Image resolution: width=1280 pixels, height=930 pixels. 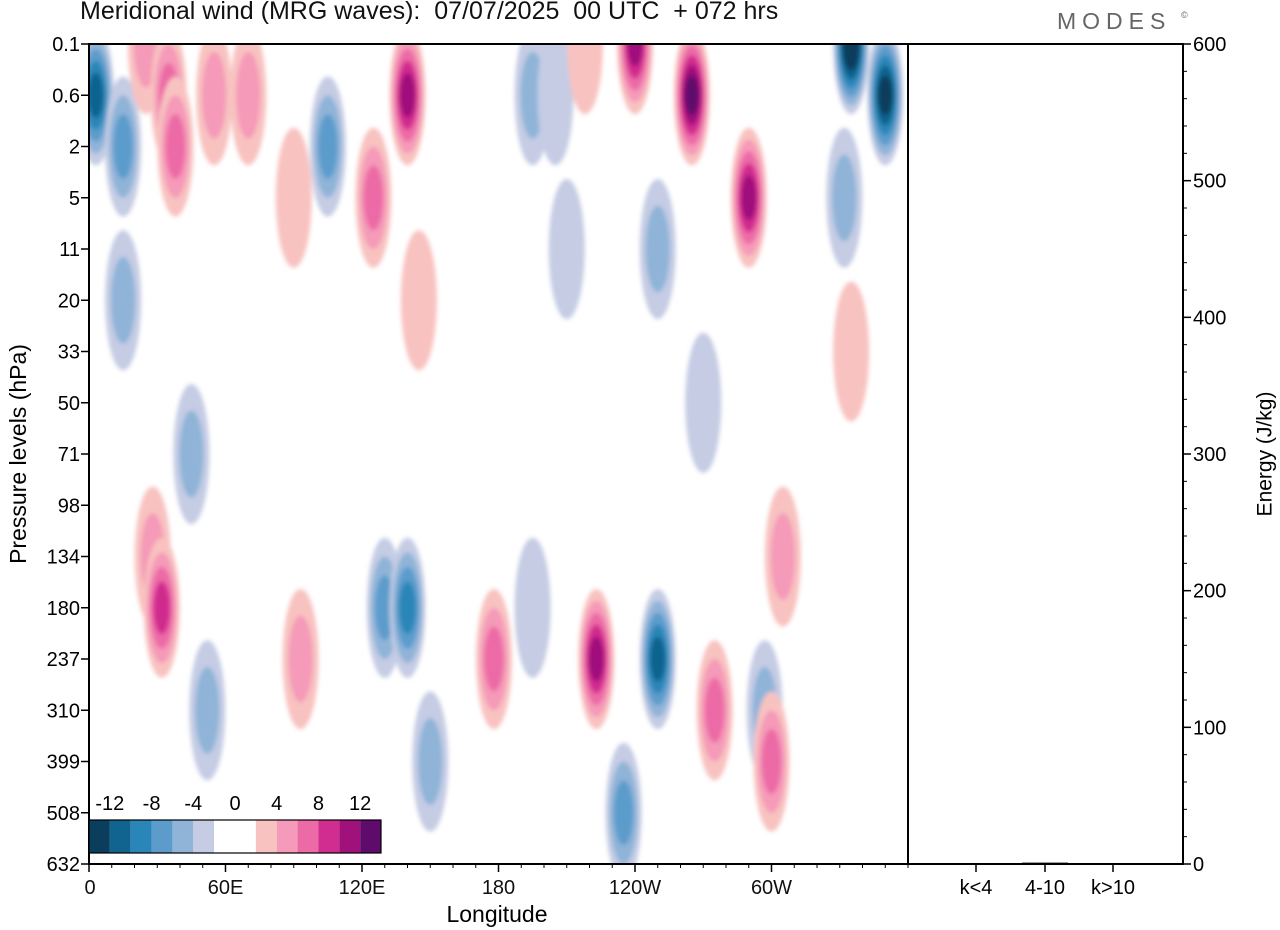 What do you see at coordinates (1113, 863) in the screenshot?
I see `energy-bar-k>10` at bounding box center [1113, 863].